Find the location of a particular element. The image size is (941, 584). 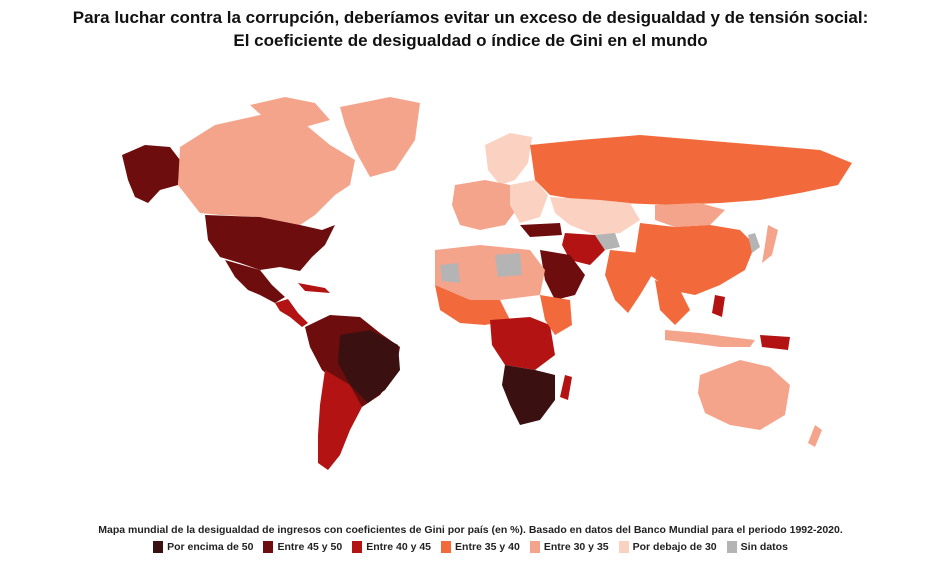

region-libya-nodata is located at coordinates (508, 265).